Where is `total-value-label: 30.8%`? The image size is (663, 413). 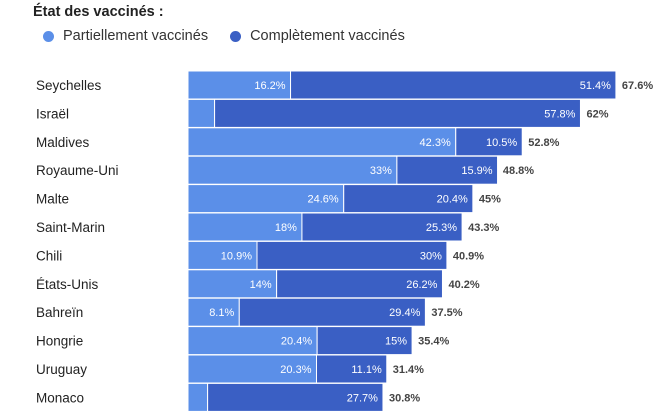
total-value-label: 30.8% is located at coordinates (404, 398).